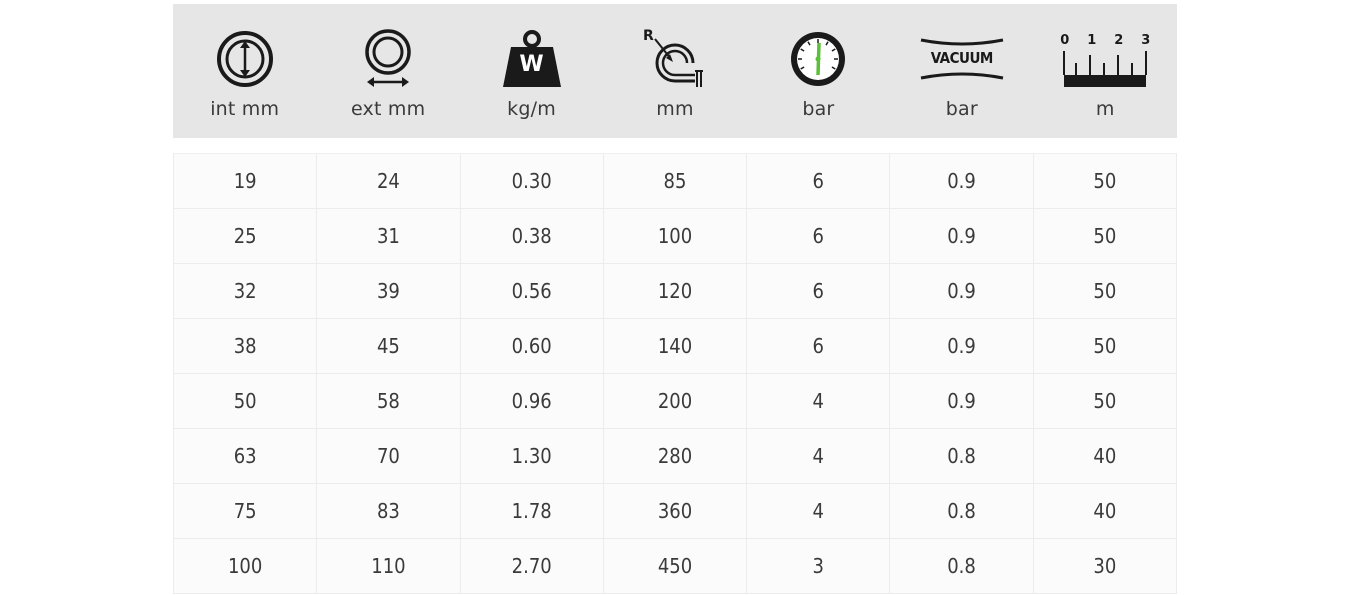  I want to click on table-cell: 140, so click(675, 346).